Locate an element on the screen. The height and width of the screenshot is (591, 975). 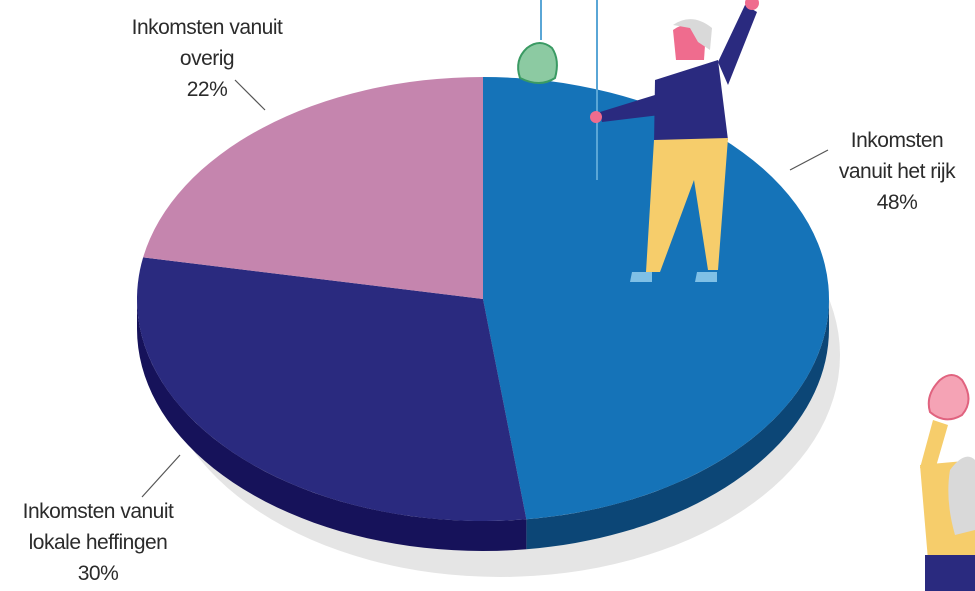
slice-label: Inkomsten vanuit het rijk 48% is located at coordinates (897, 171).